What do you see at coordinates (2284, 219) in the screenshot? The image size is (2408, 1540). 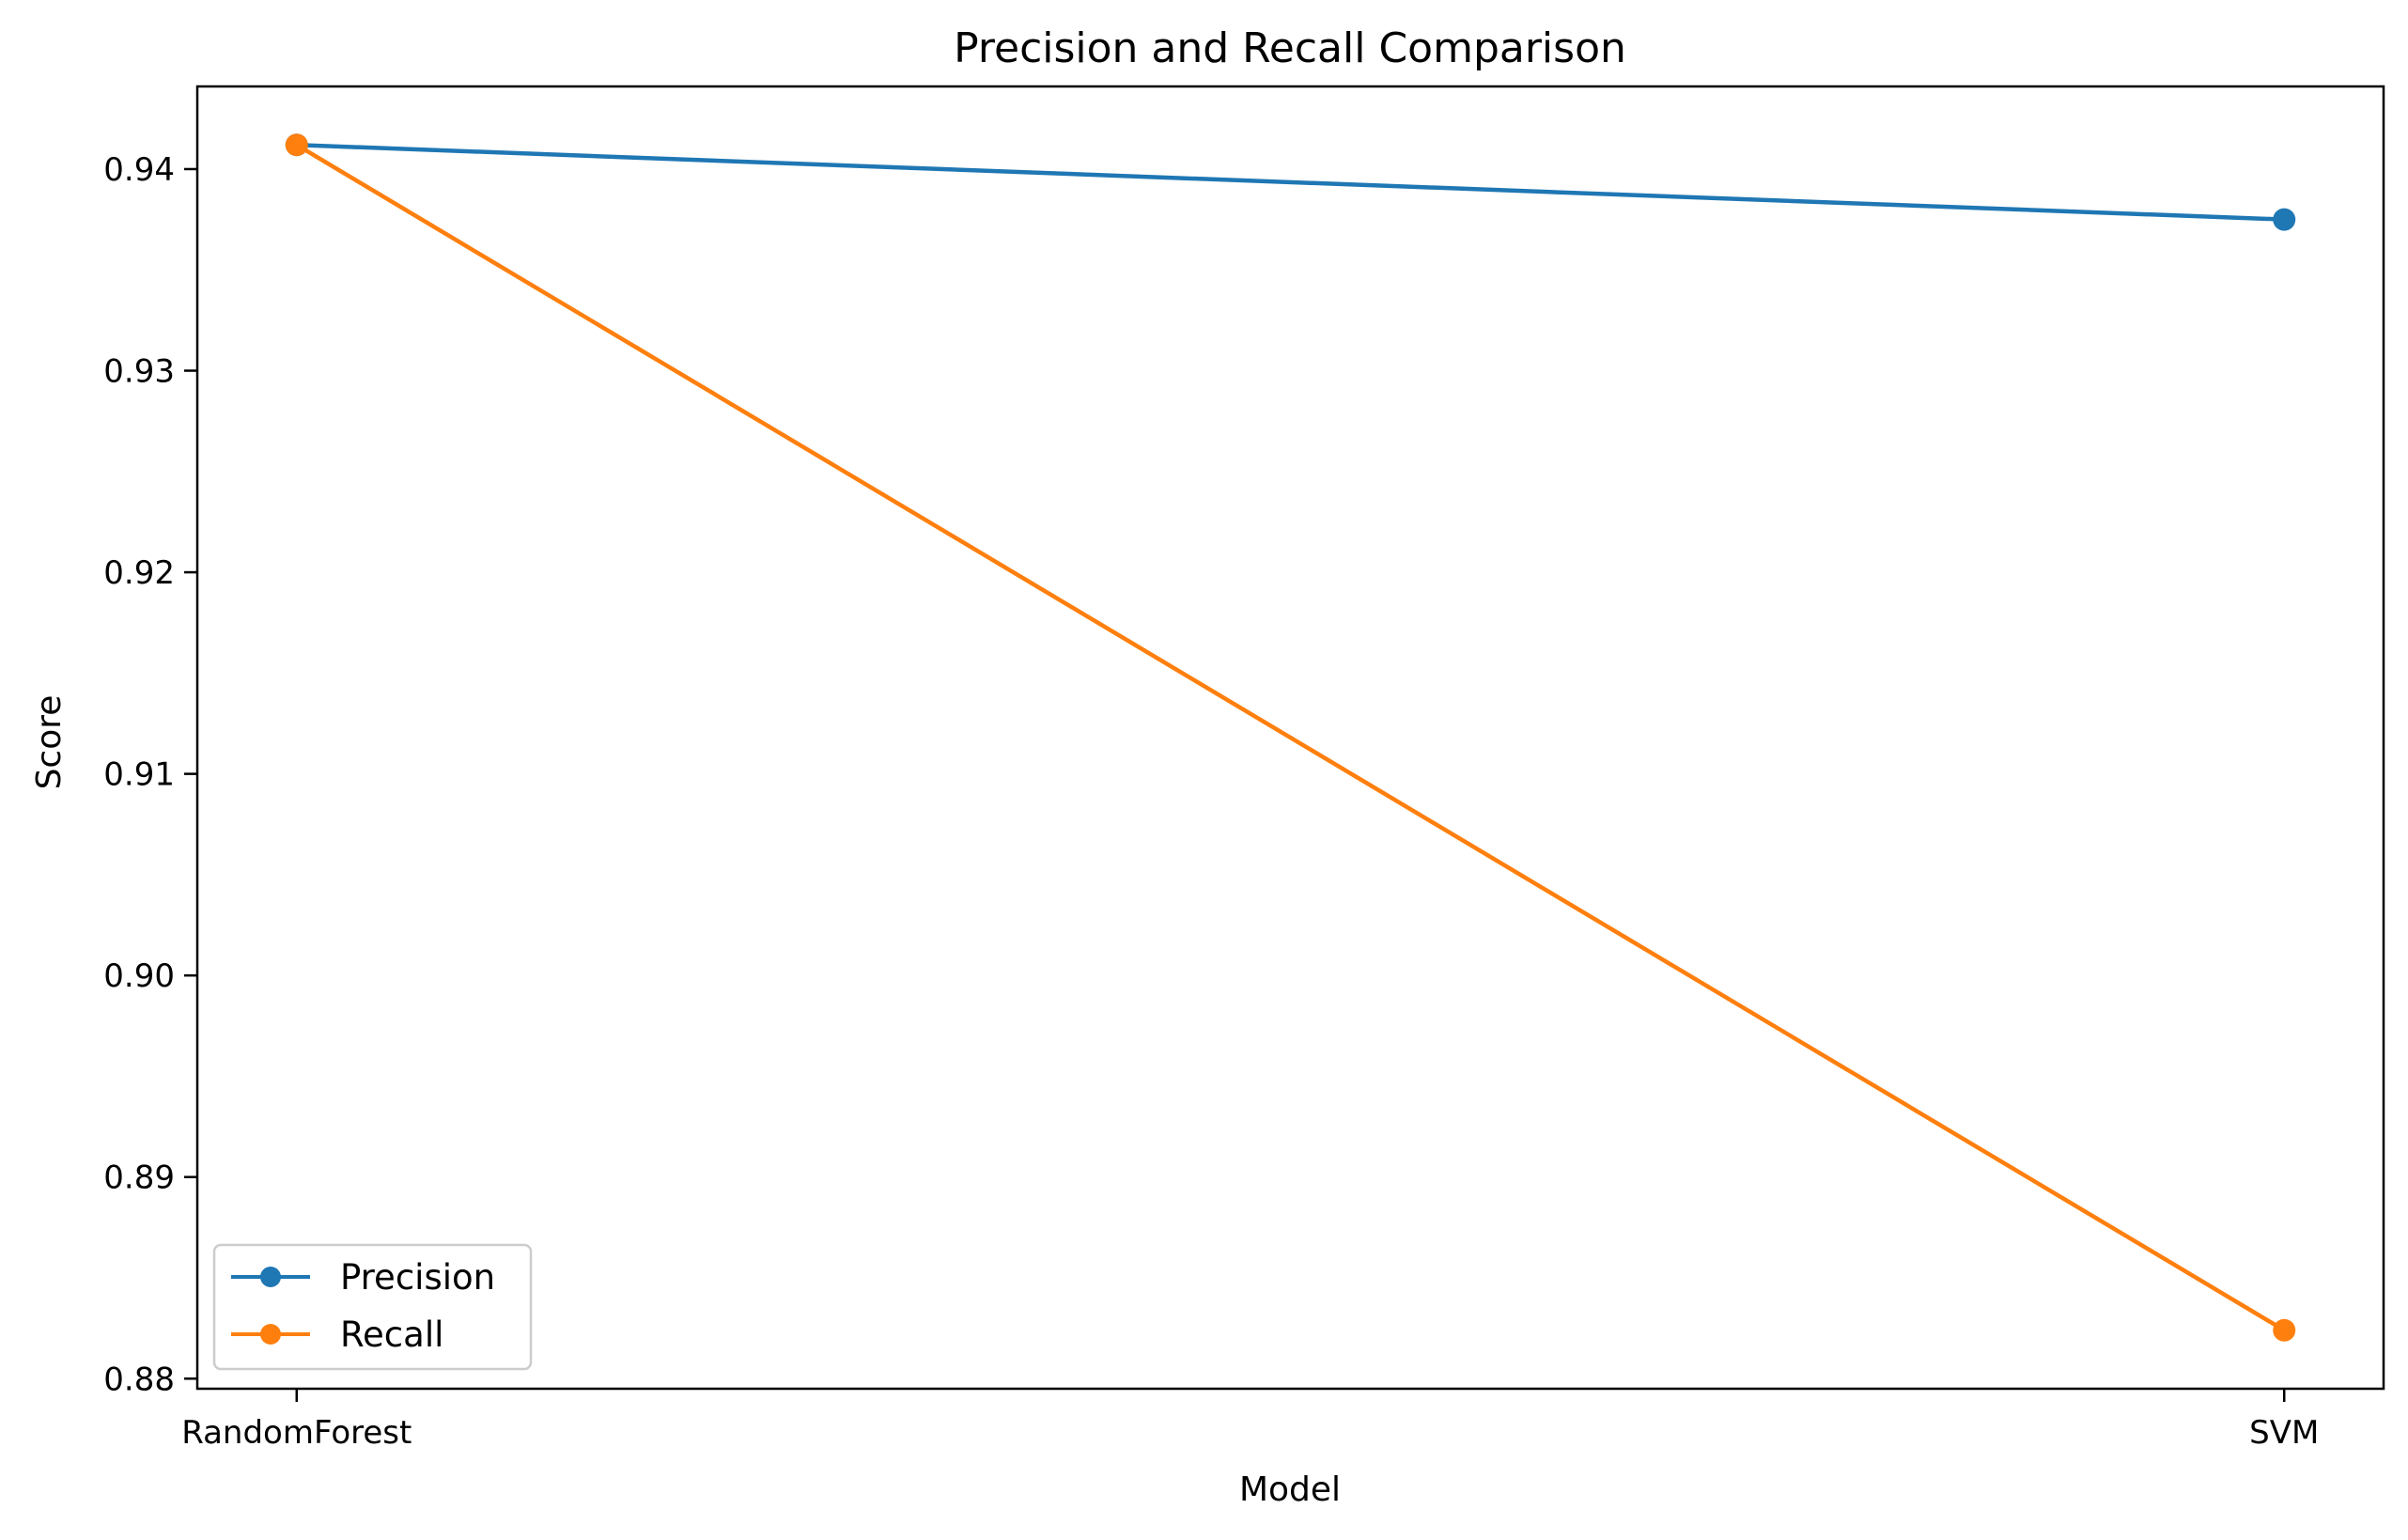 I see `data-point-precision` at bounding box center [2284, 219].